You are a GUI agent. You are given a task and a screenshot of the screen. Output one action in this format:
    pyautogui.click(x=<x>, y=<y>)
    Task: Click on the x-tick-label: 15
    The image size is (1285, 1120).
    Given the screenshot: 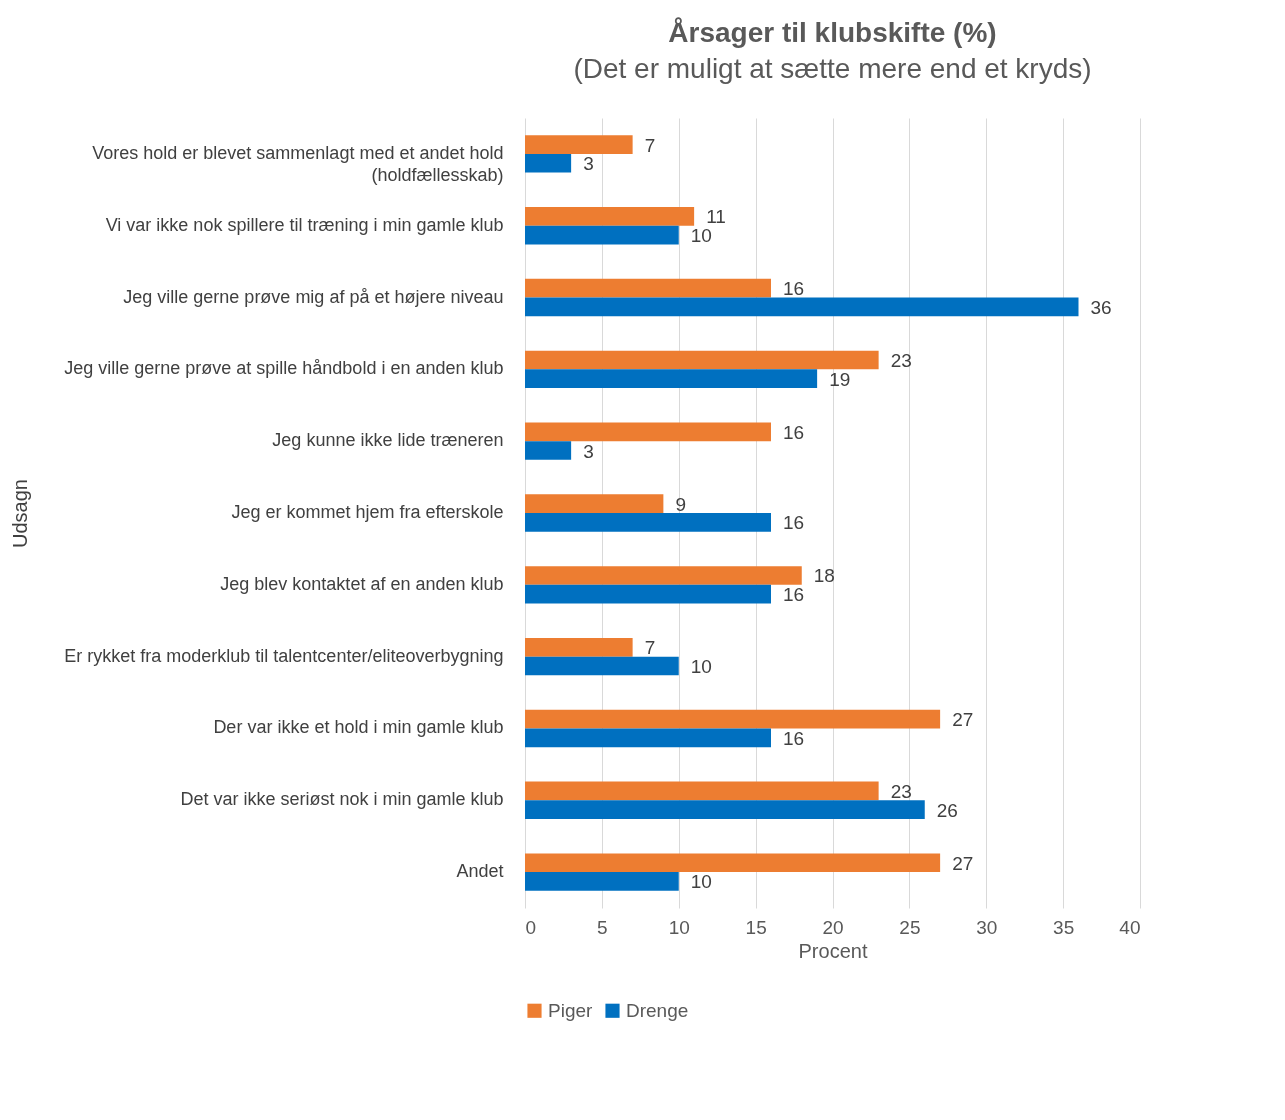 What is the action you would take?
    pyautogui.click(x=756, y=927)
    